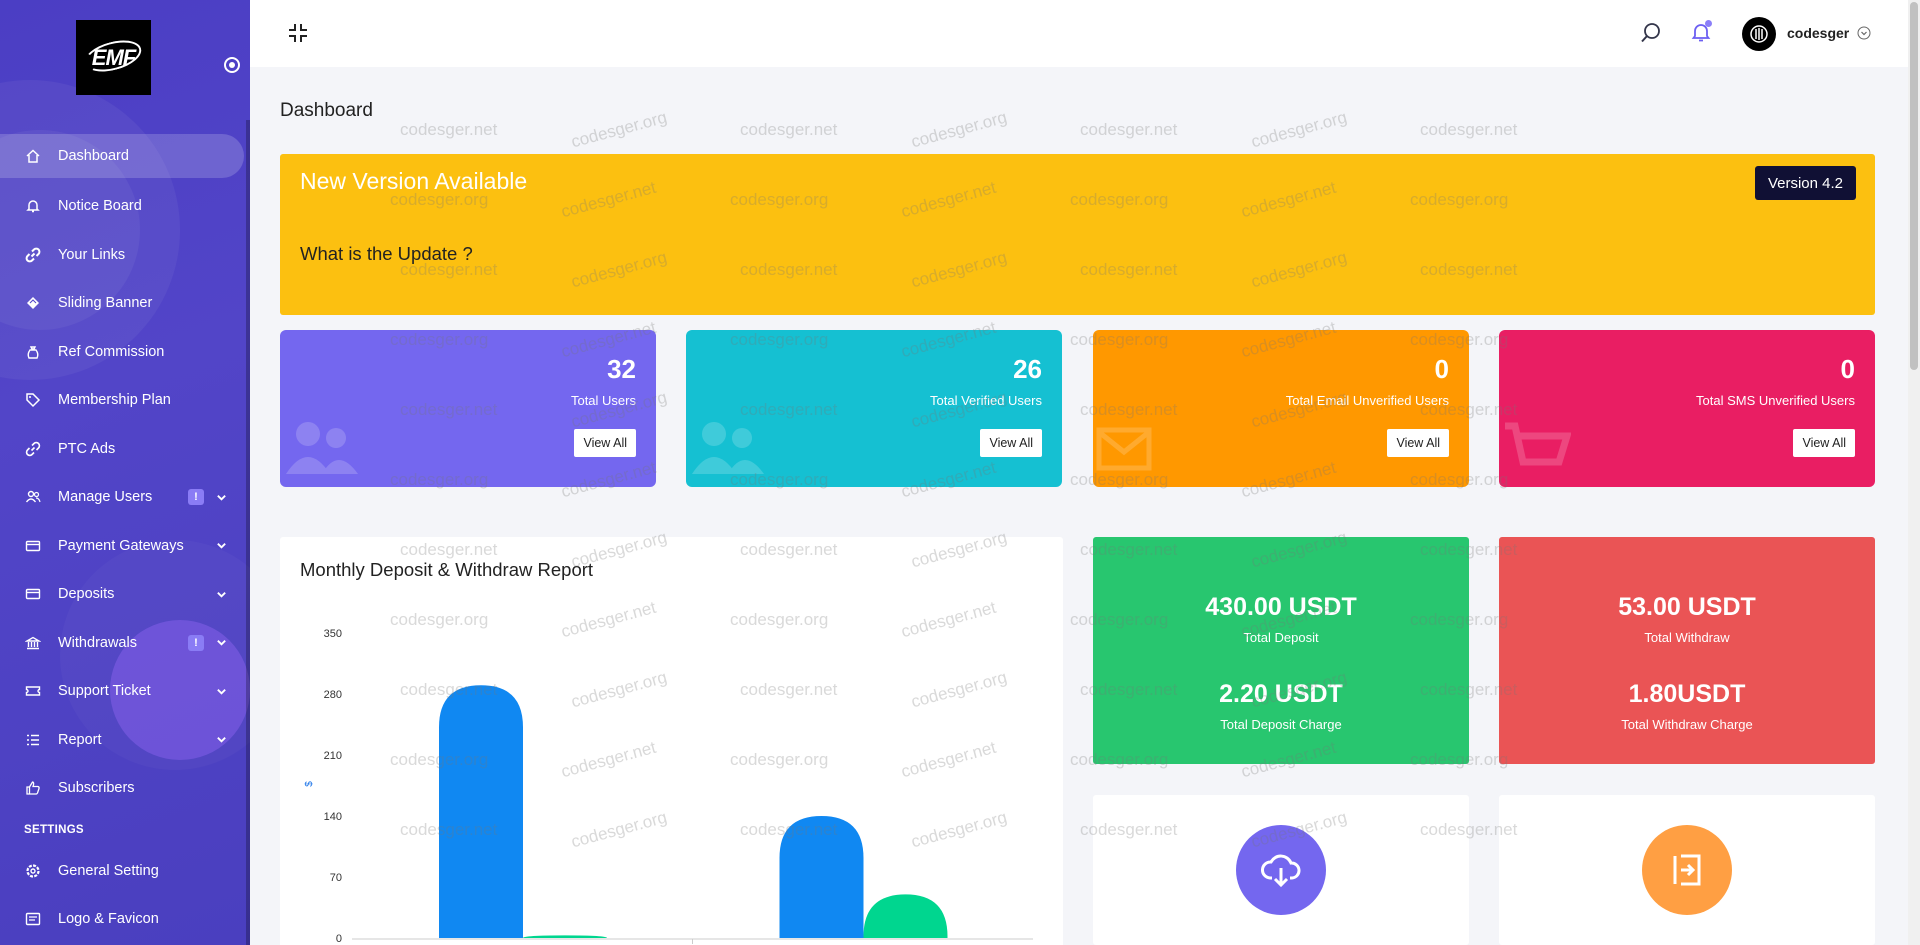 This screenshot has height=945, width=1920. I want to click on sidebar-item-logo-favicon: Logo & Favicon, so click(125, 919).